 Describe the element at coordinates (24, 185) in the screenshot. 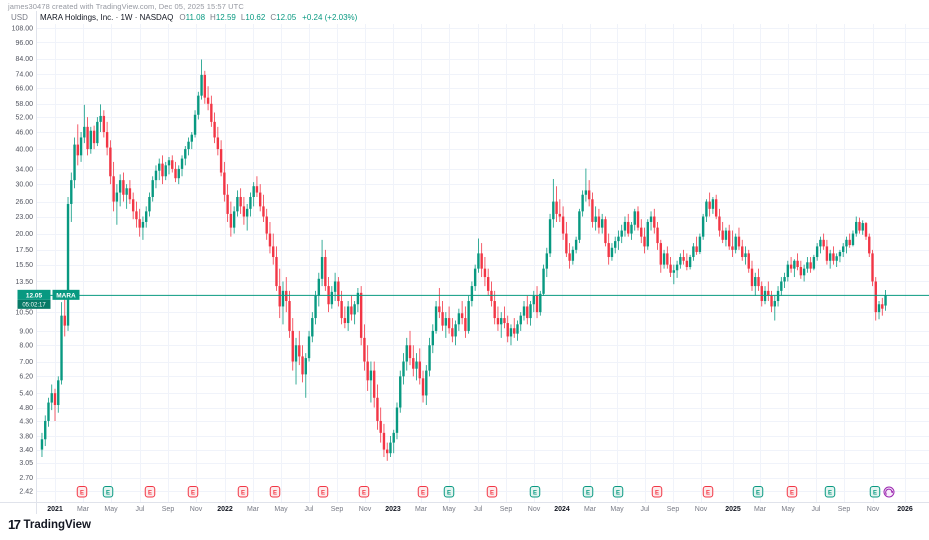

I see `price-tick-label: 30.00` at that location.